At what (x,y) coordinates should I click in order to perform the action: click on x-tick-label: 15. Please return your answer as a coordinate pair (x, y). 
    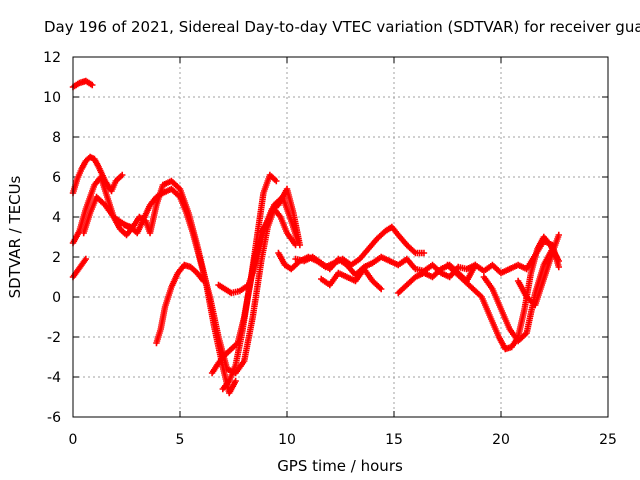
    Looking at the image, I should click on (394, 440).